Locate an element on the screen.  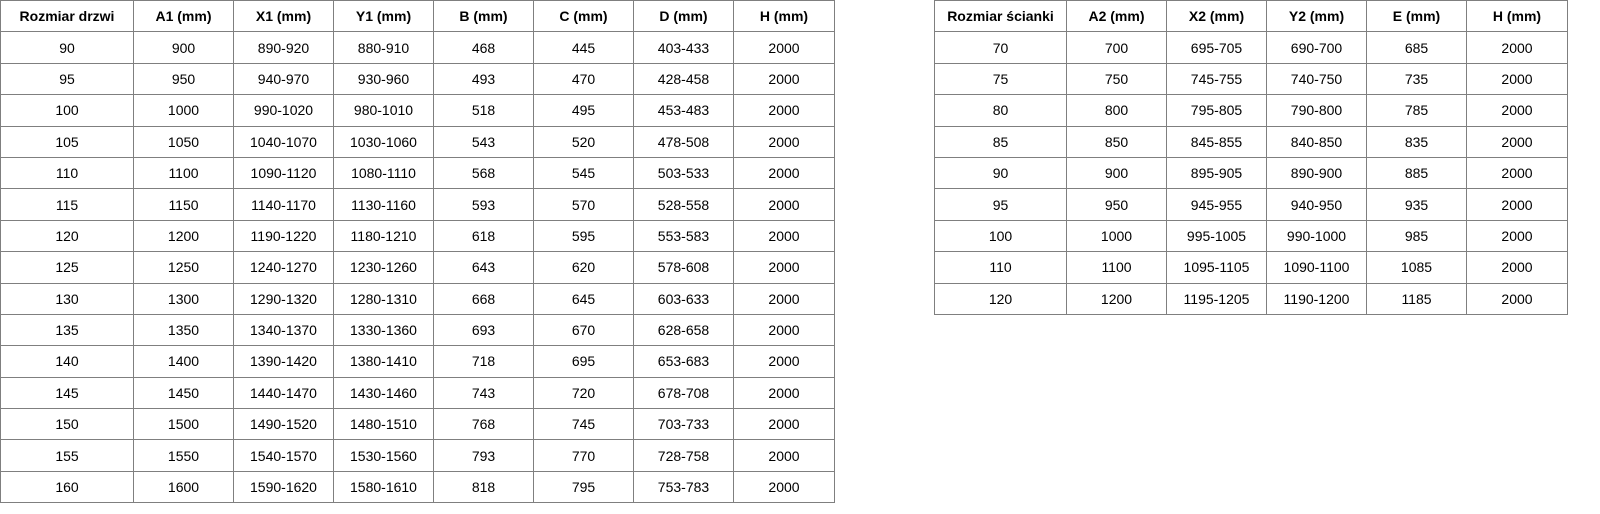
table-cell: 1540-1570 is located at coordinates (283, 455).